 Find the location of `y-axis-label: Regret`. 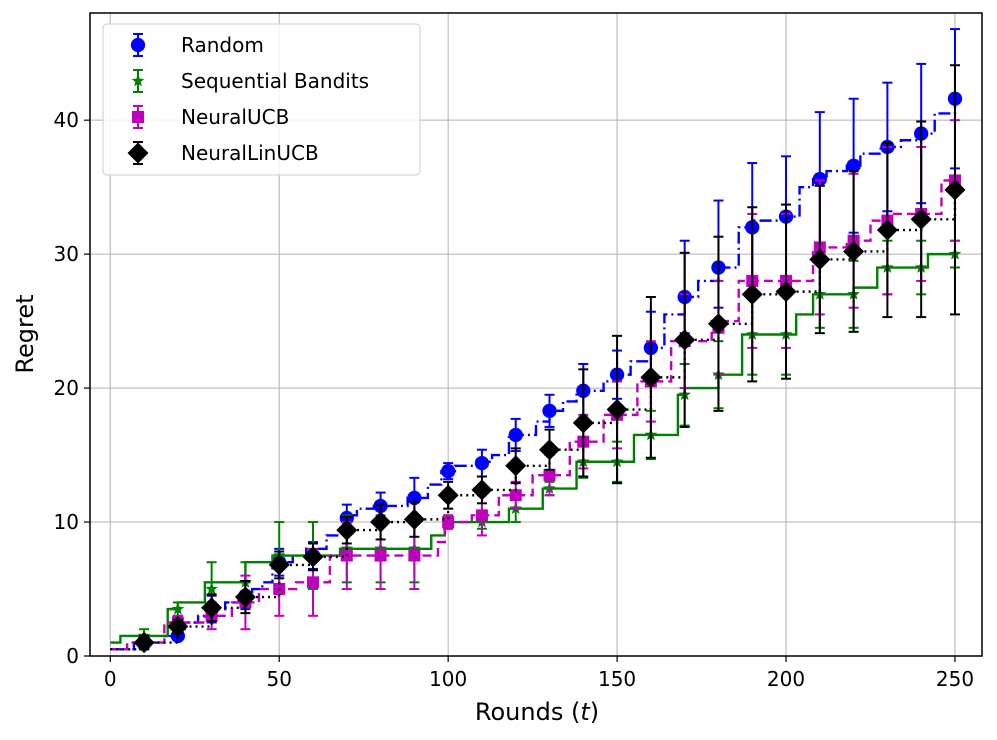

y-axis-label: Regret is located at coordinates (25, 333).